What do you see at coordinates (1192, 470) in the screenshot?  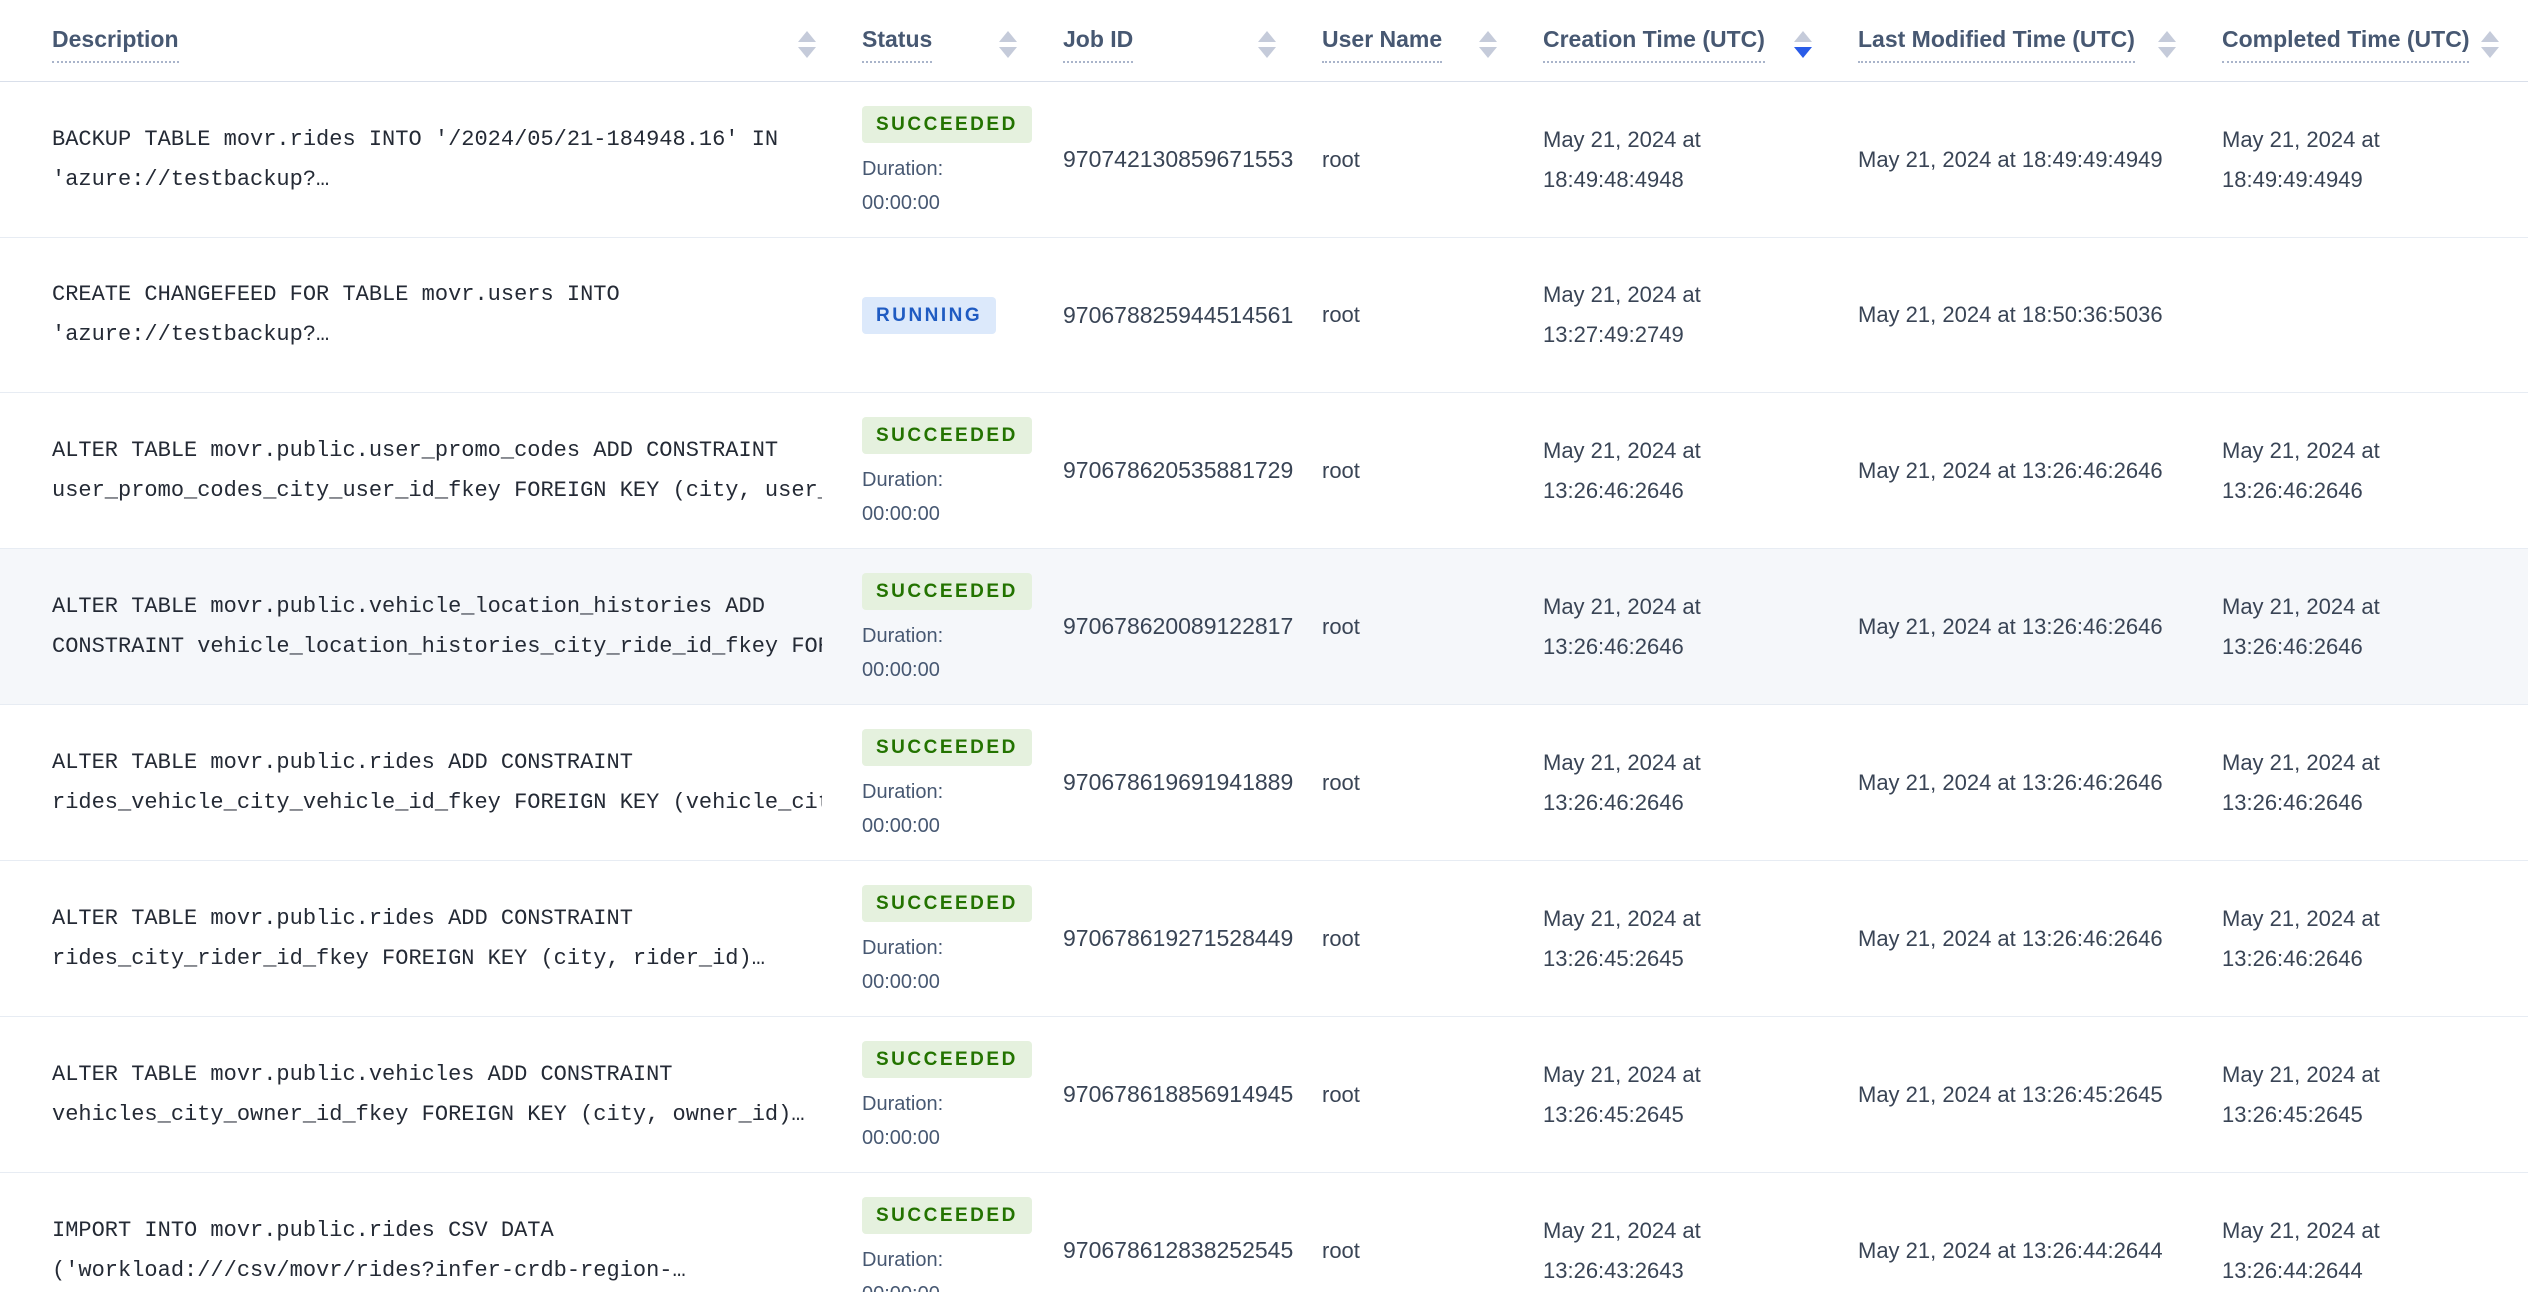 I see `job-id-cell: 970678620535881729` at bounding box center [1192, 470].